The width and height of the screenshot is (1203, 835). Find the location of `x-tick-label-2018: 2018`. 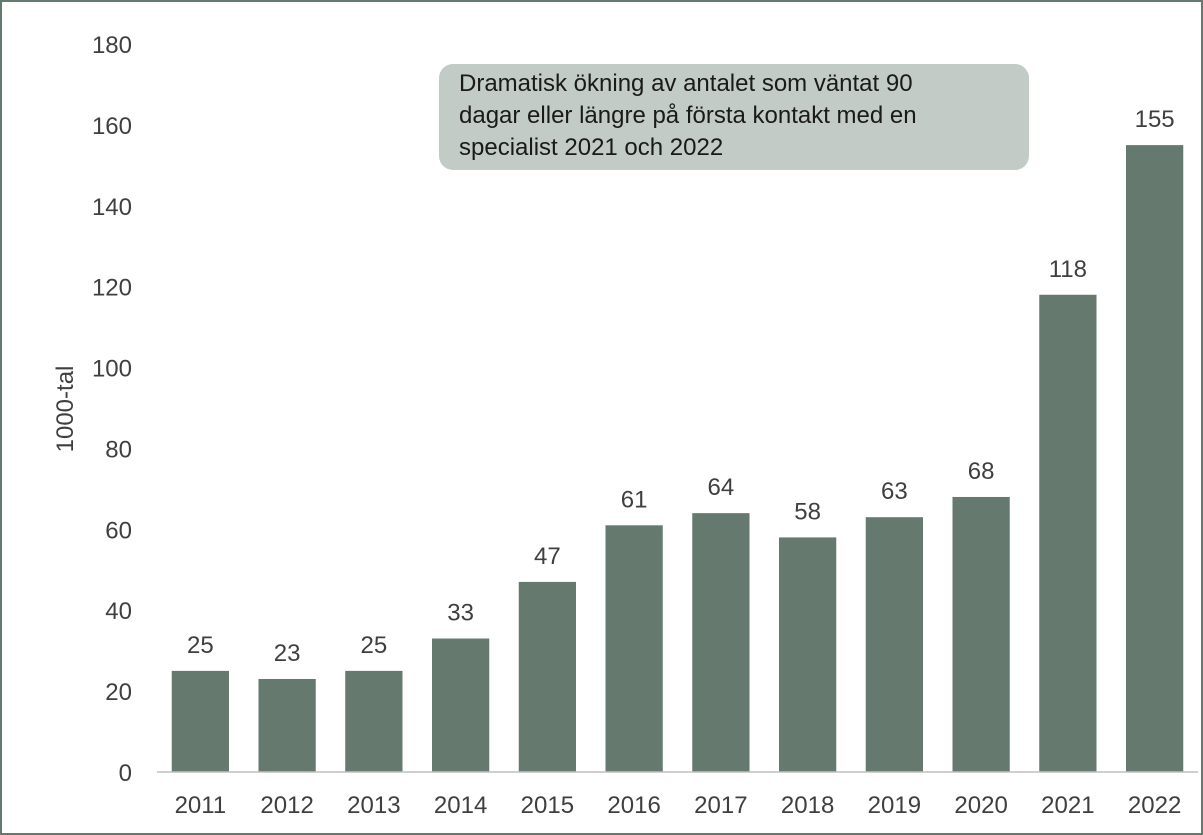

x-tick-label-2018: 2018 is located at coordinates (807, 805).